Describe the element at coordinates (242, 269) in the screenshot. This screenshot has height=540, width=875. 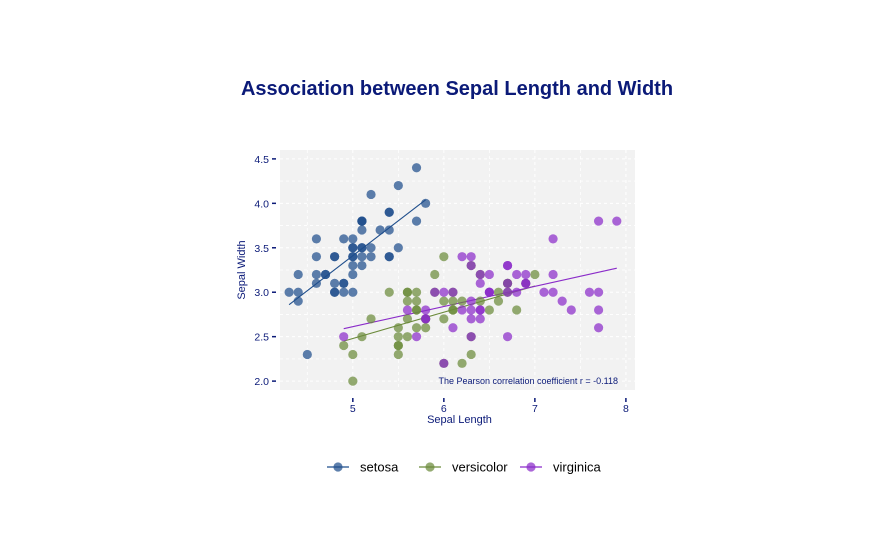
I see `y-axis-label: Sepal Width` at that location.